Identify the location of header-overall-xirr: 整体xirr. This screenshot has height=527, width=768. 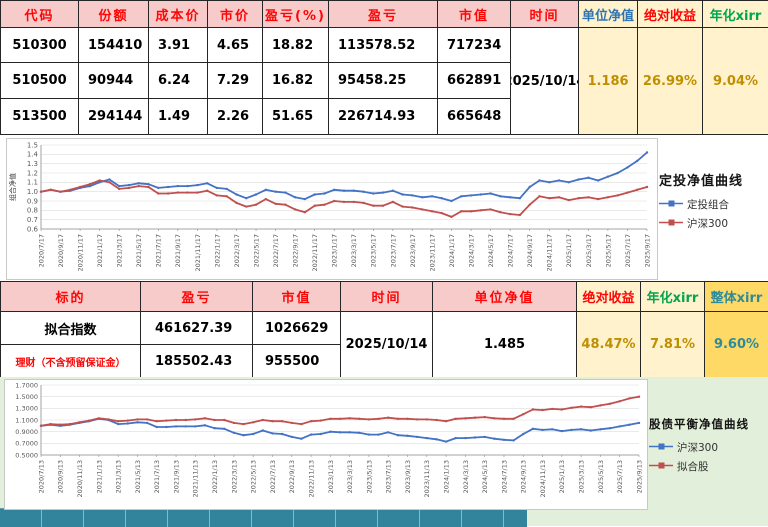
(736, 297).